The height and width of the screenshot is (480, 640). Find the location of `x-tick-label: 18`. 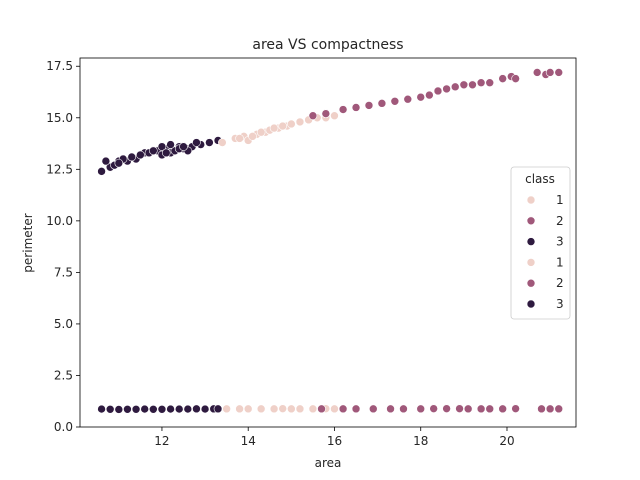

x-tick-label: 18 is located at coordinates (420, 441).